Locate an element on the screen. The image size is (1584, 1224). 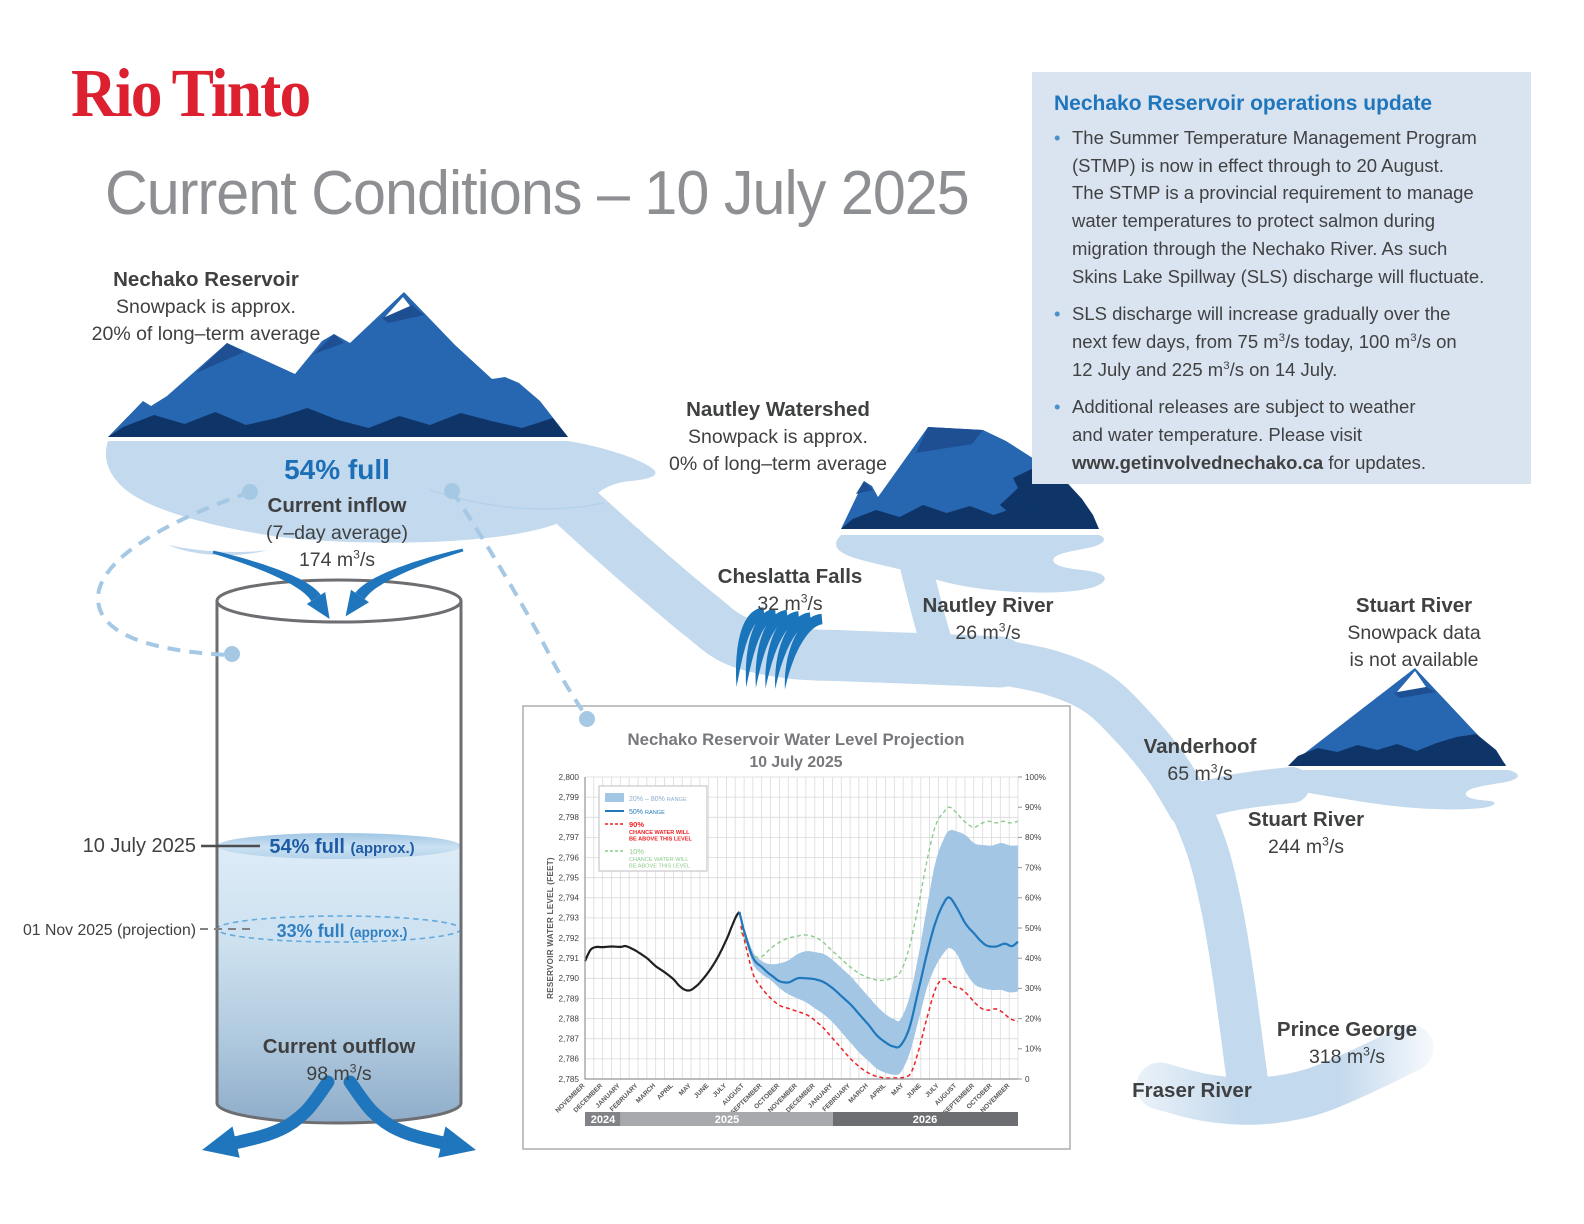
svg-text: 0 is located at coordinates (1027, 1079).